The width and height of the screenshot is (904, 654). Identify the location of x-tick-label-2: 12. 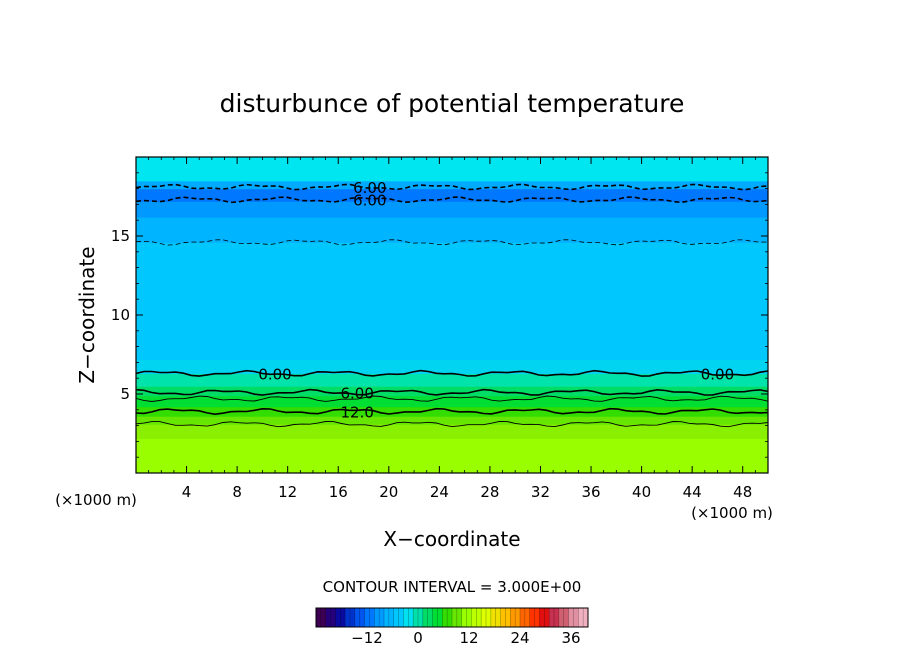
(287, 492).